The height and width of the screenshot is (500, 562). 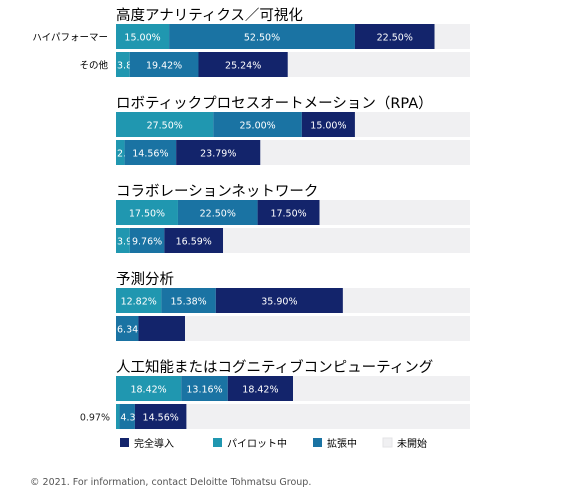 I want to click on data-label: 52.50%, so click(x=262, y=38).